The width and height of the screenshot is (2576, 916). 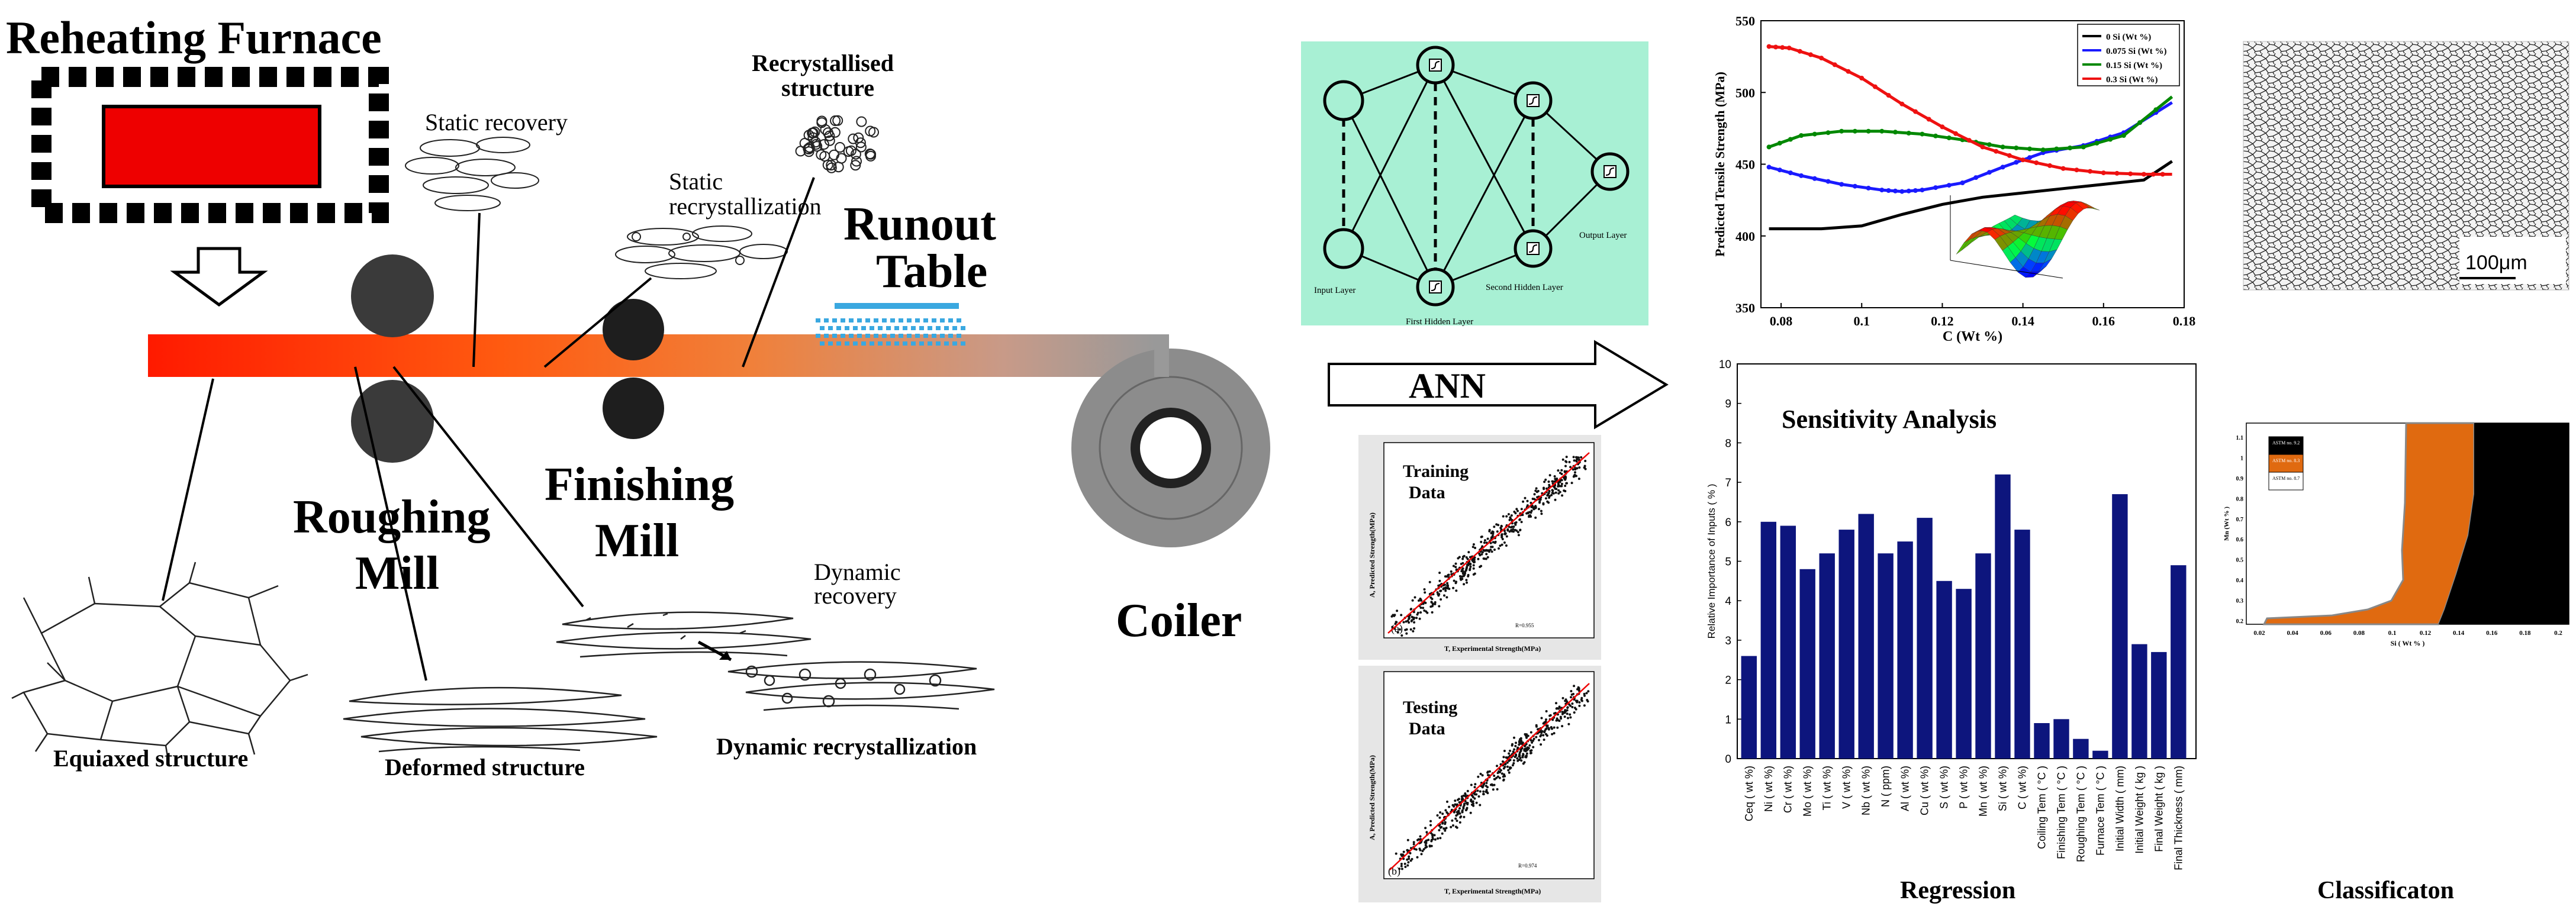 What do you see at coordinates (1728, 760) in the screenshot?
I see `y-tick-label: 0` at bounding box center [1728, 760].